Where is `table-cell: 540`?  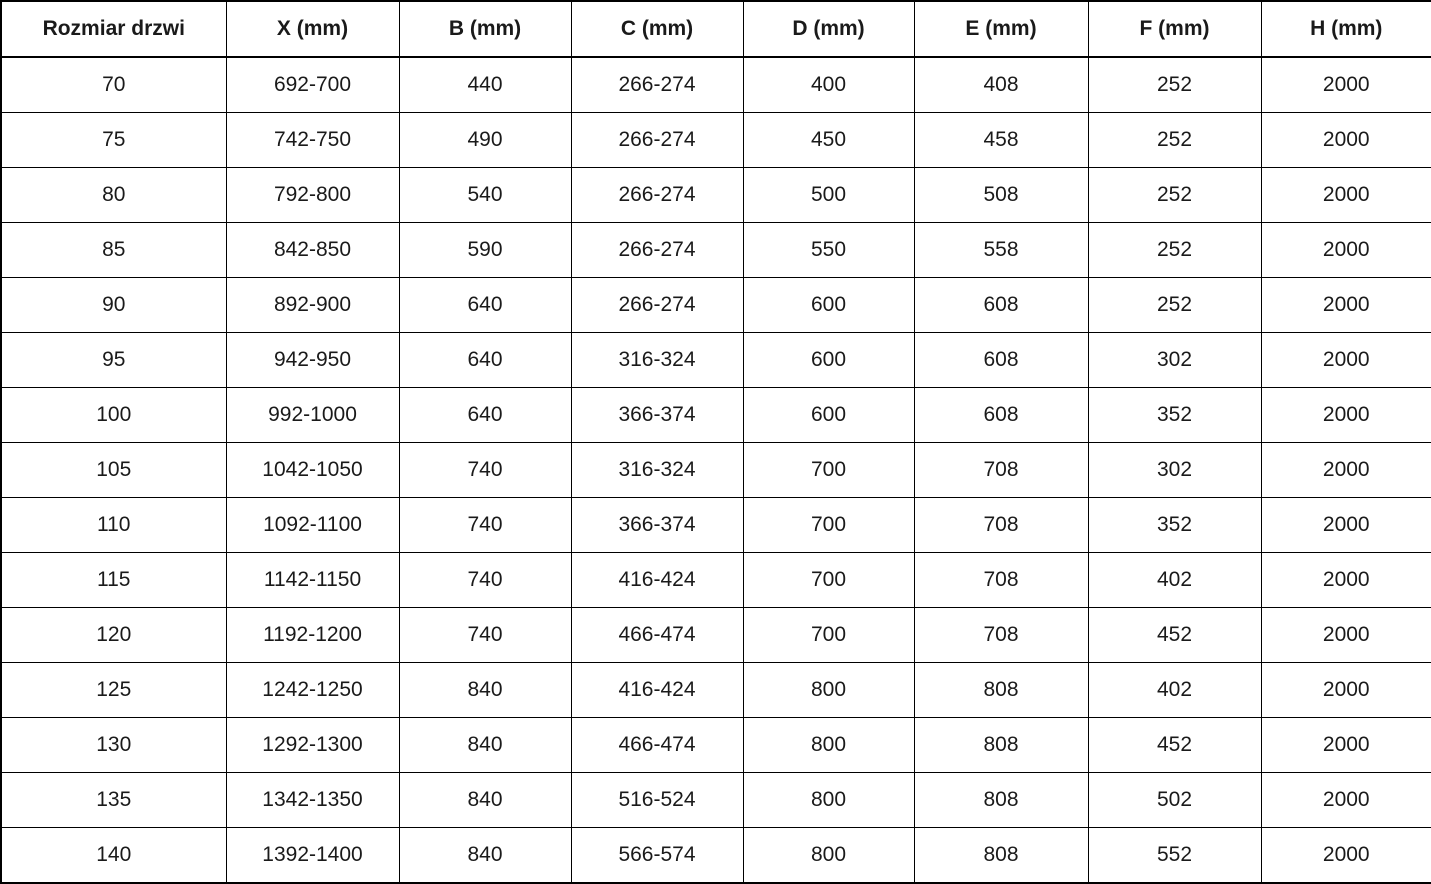 table-cell: 540 is located at coordinates (485, 195).